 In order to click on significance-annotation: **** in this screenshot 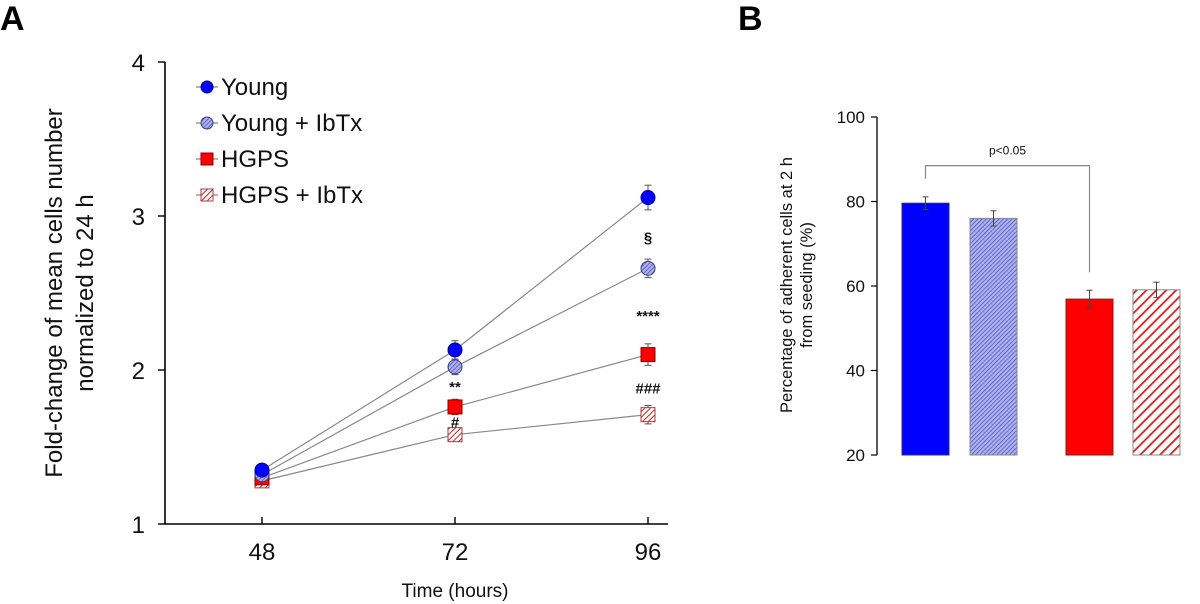, I will do `click(648, 316)`.